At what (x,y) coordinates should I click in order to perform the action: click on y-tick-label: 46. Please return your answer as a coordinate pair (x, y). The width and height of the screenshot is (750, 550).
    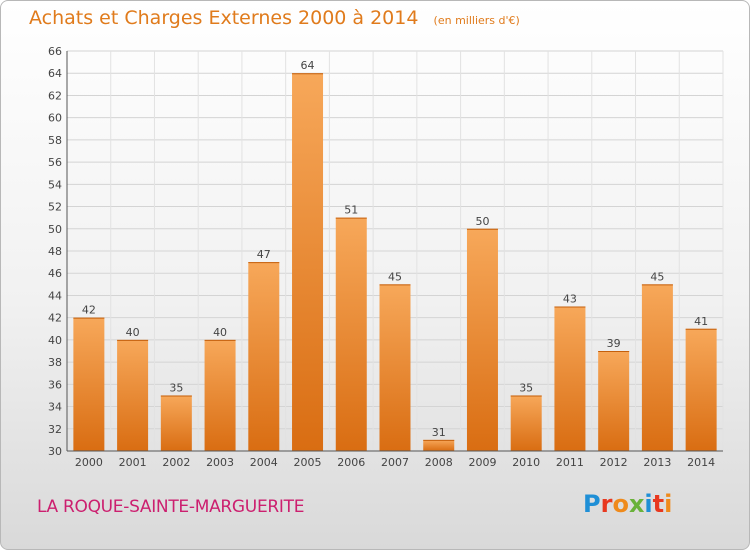
    Looking at the image, I should click on (55, 273).